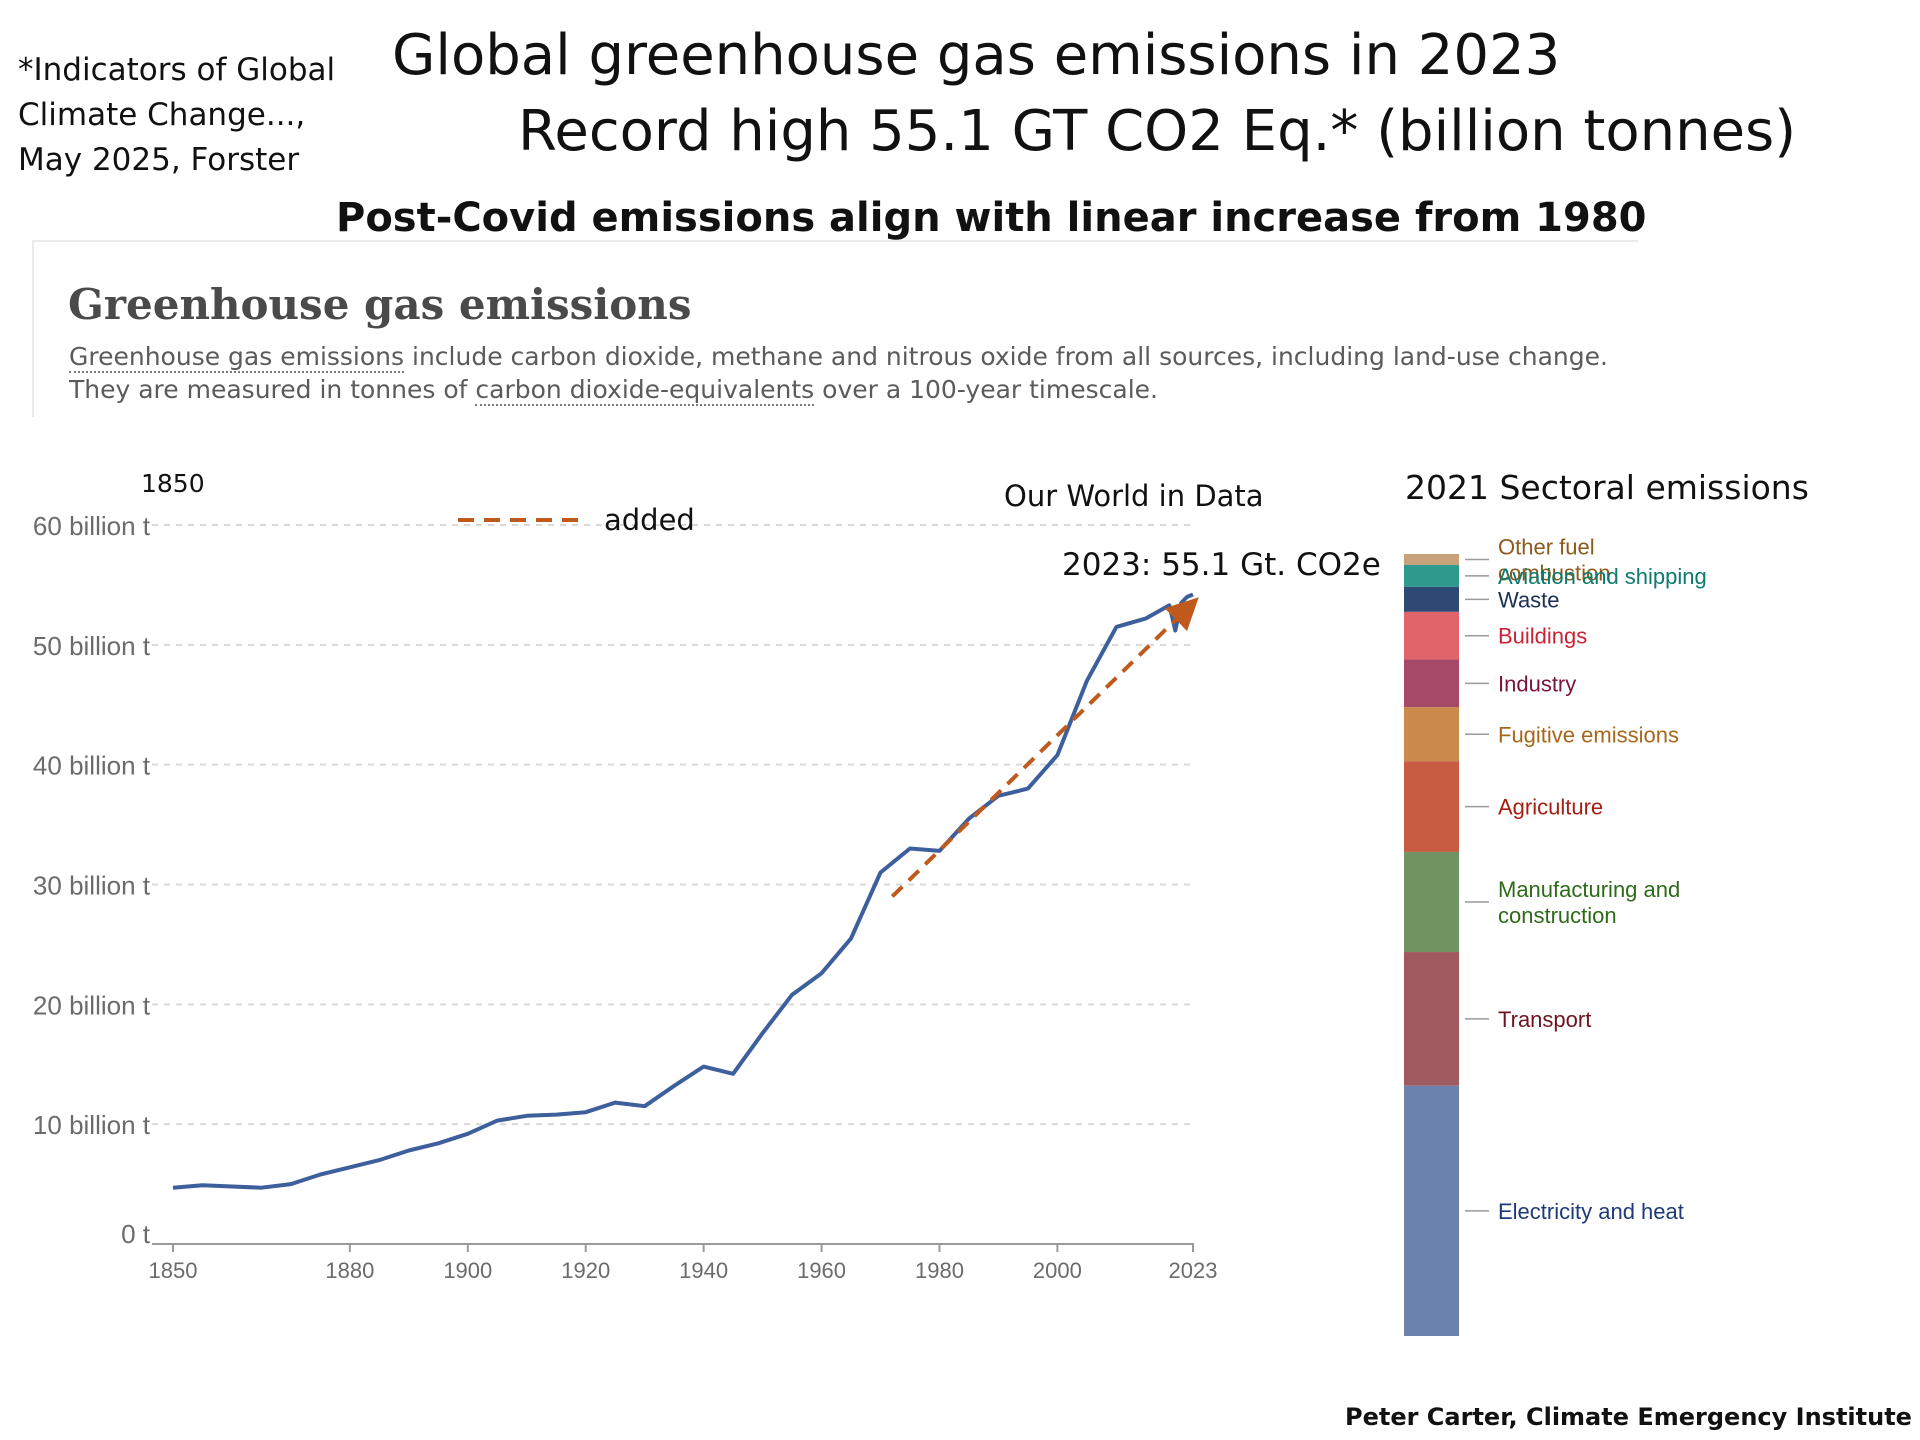  I want to click on sector-label: Transport, so click(1544, 1019).